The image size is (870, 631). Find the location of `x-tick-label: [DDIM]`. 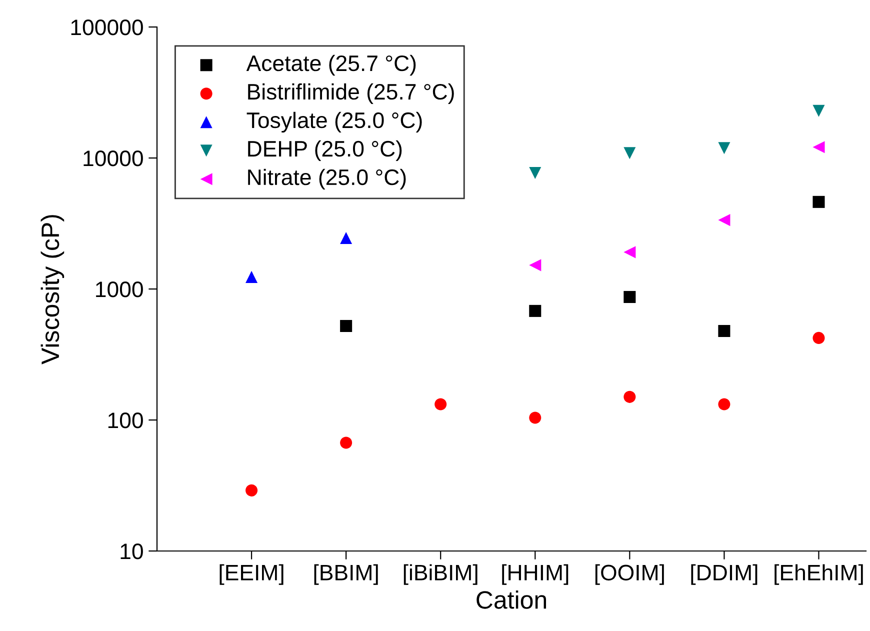

x-tick-label: [DDIM] is located at coordinates (724, 574).